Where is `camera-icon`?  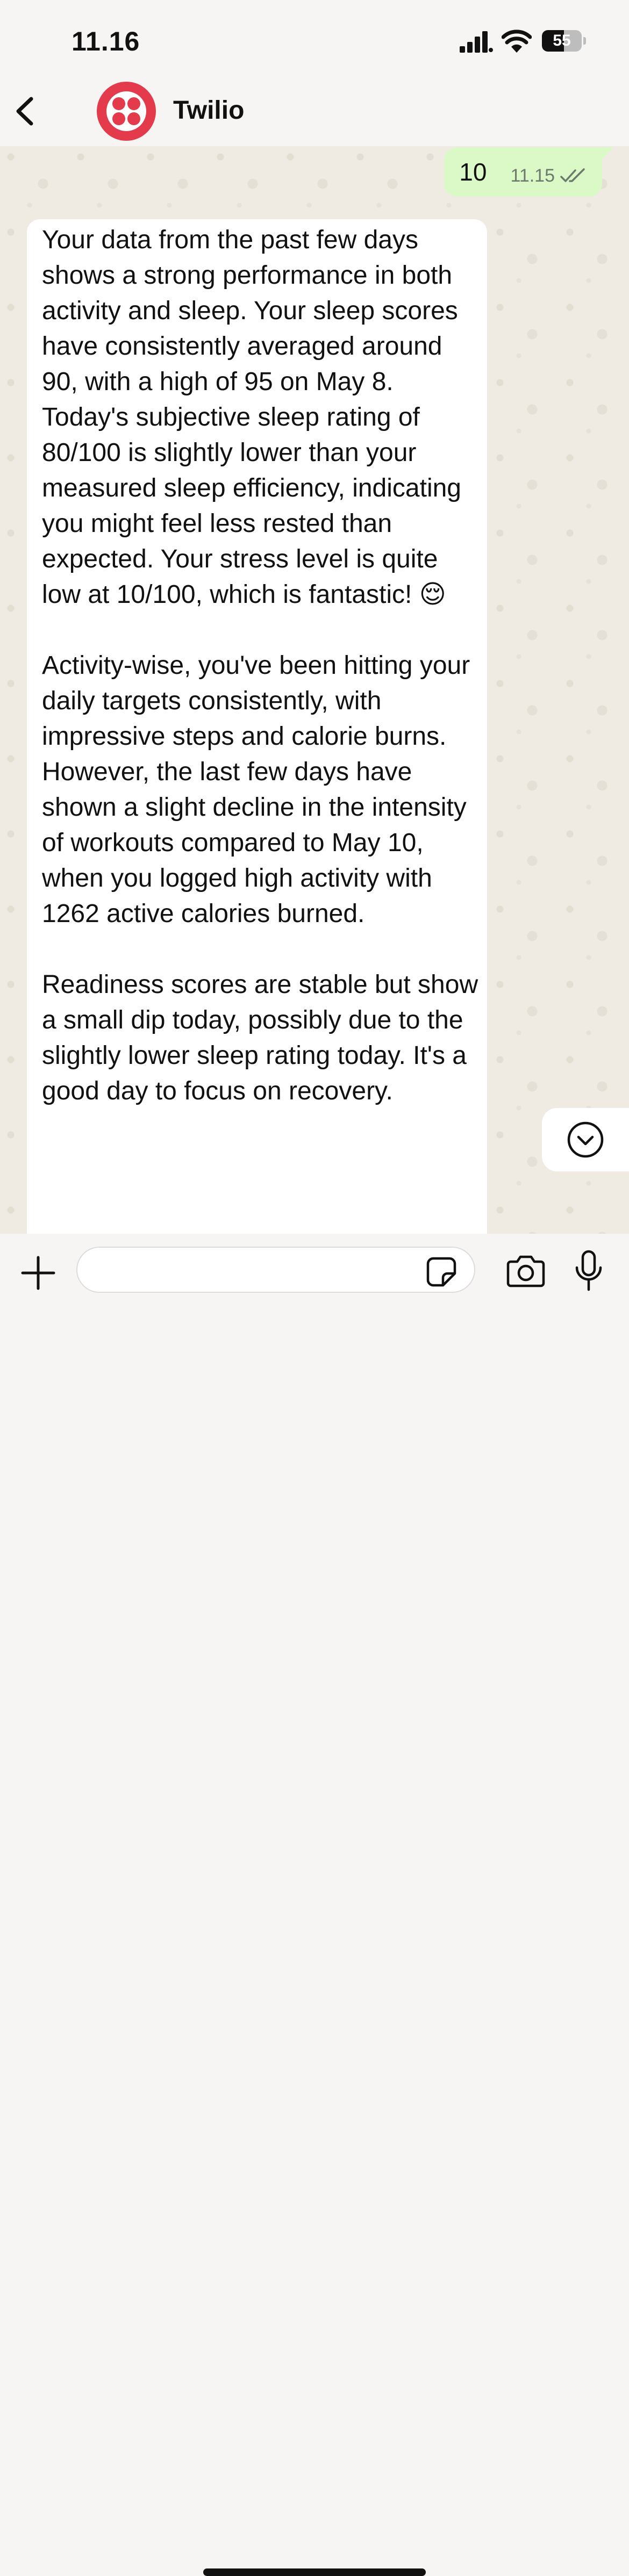
camera-icon is located at coordinates (525, 1271).